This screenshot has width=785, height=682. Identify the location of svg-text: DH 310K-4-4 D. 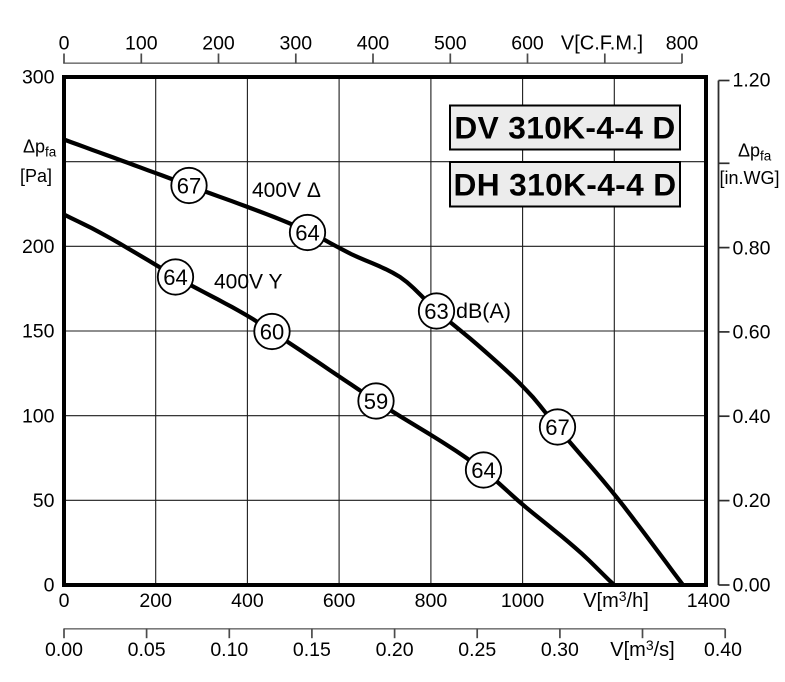
(565, 185).